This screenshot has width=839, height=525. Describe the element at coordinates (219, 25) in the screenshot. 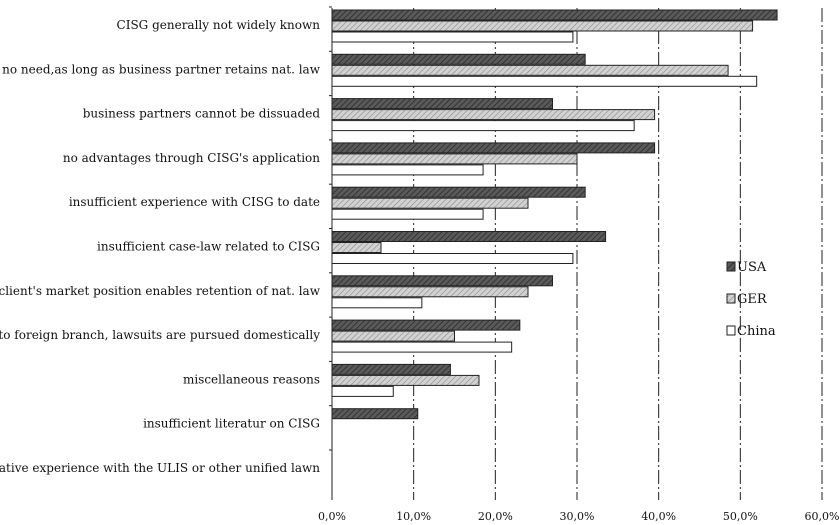

I see `category-label: CISG generally not widely known` at that location.